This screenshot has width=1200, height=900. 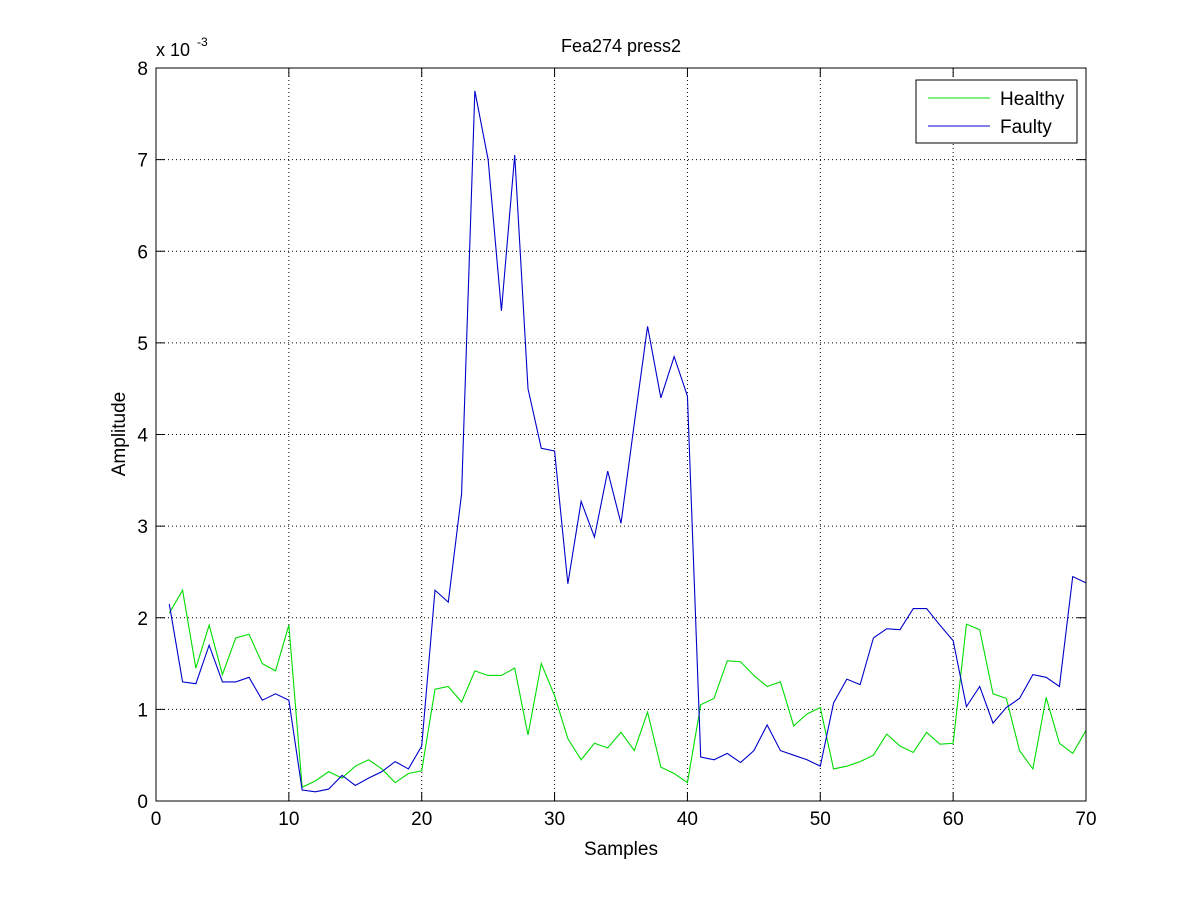 What do you see at coordinates (953, 819) in the screenshot?
I see `x-tick-label: 60` at bounding box center [953, 819].